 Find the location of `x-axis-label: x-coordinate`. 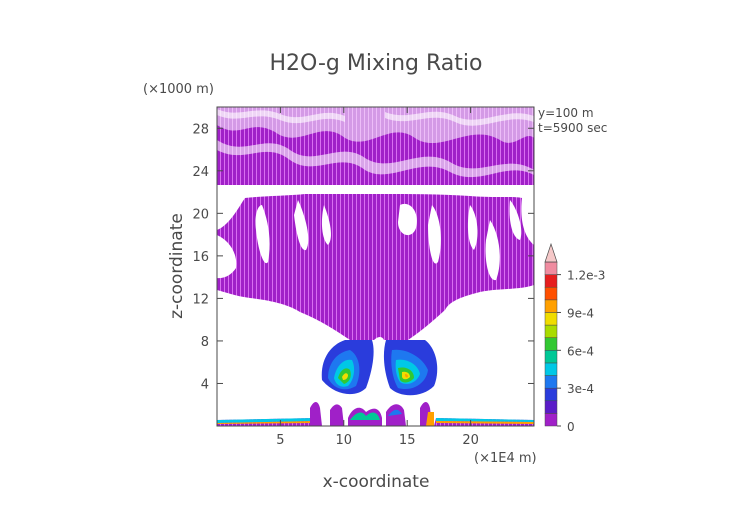

x-axis-label: x-coordinate is located at coordinates (376, 482).